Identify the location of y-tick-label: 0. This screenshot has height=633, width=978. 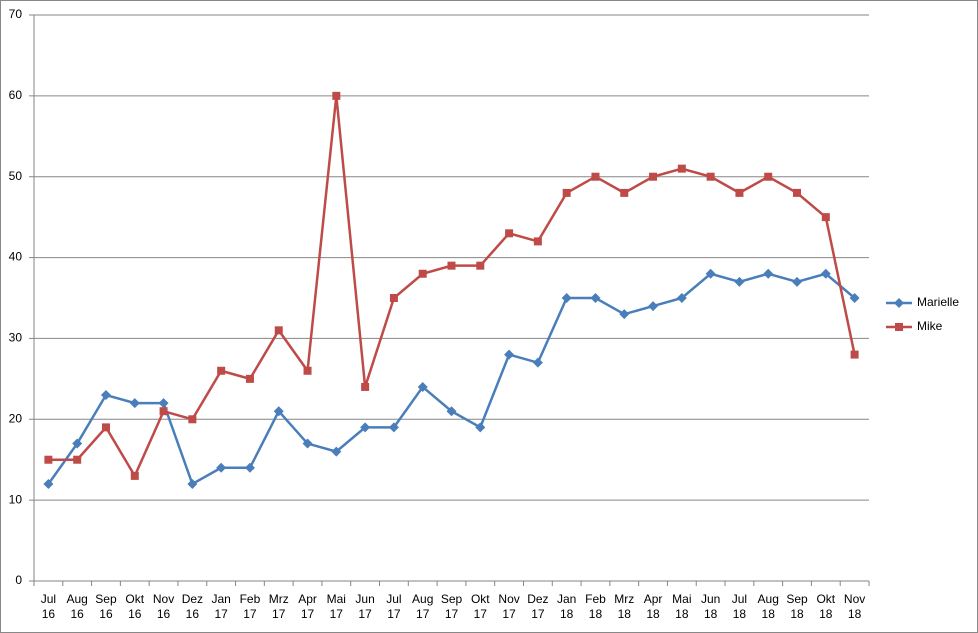
(18, 580).